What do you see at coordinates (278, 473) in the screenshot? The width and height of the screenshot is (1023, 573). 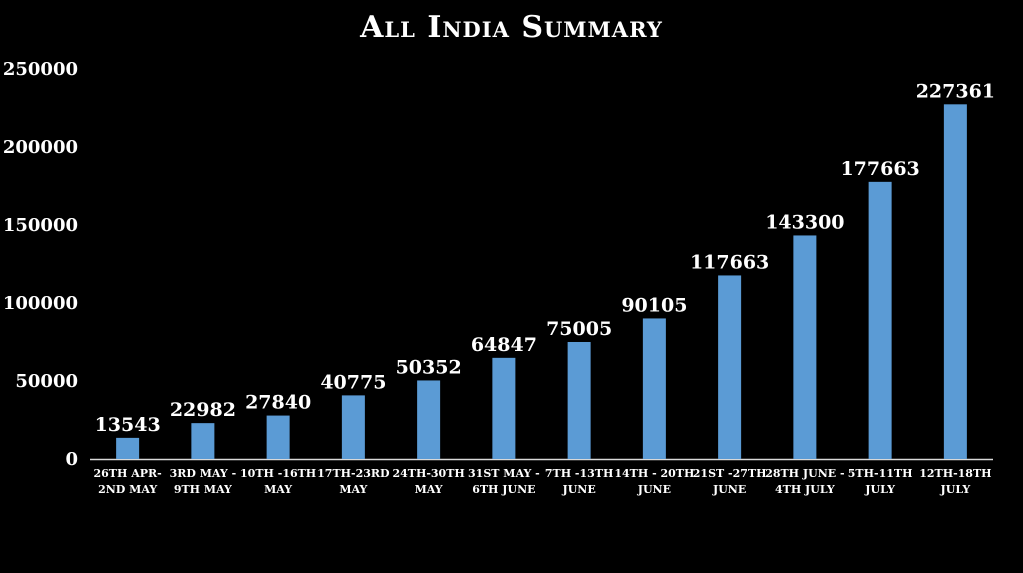 I see `x-tick-label-line: 10TH -16TH` at bounding box center [278, 473].